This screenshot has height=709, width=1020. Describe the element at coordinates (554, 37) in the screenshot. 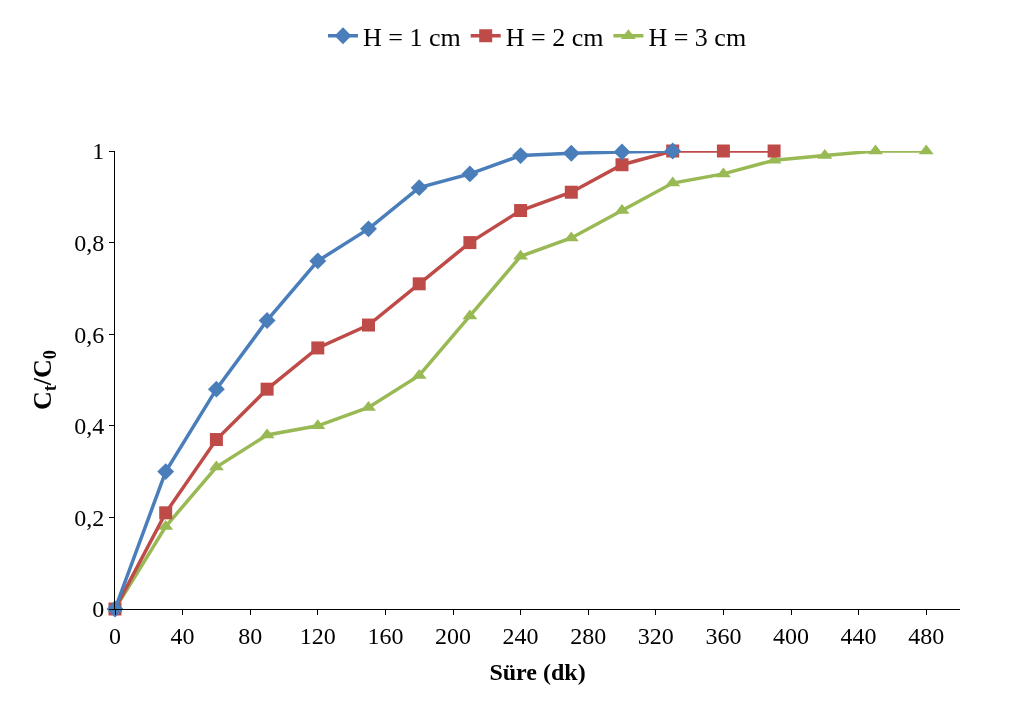

I see `legend-label: H = 2 cm` at that location.